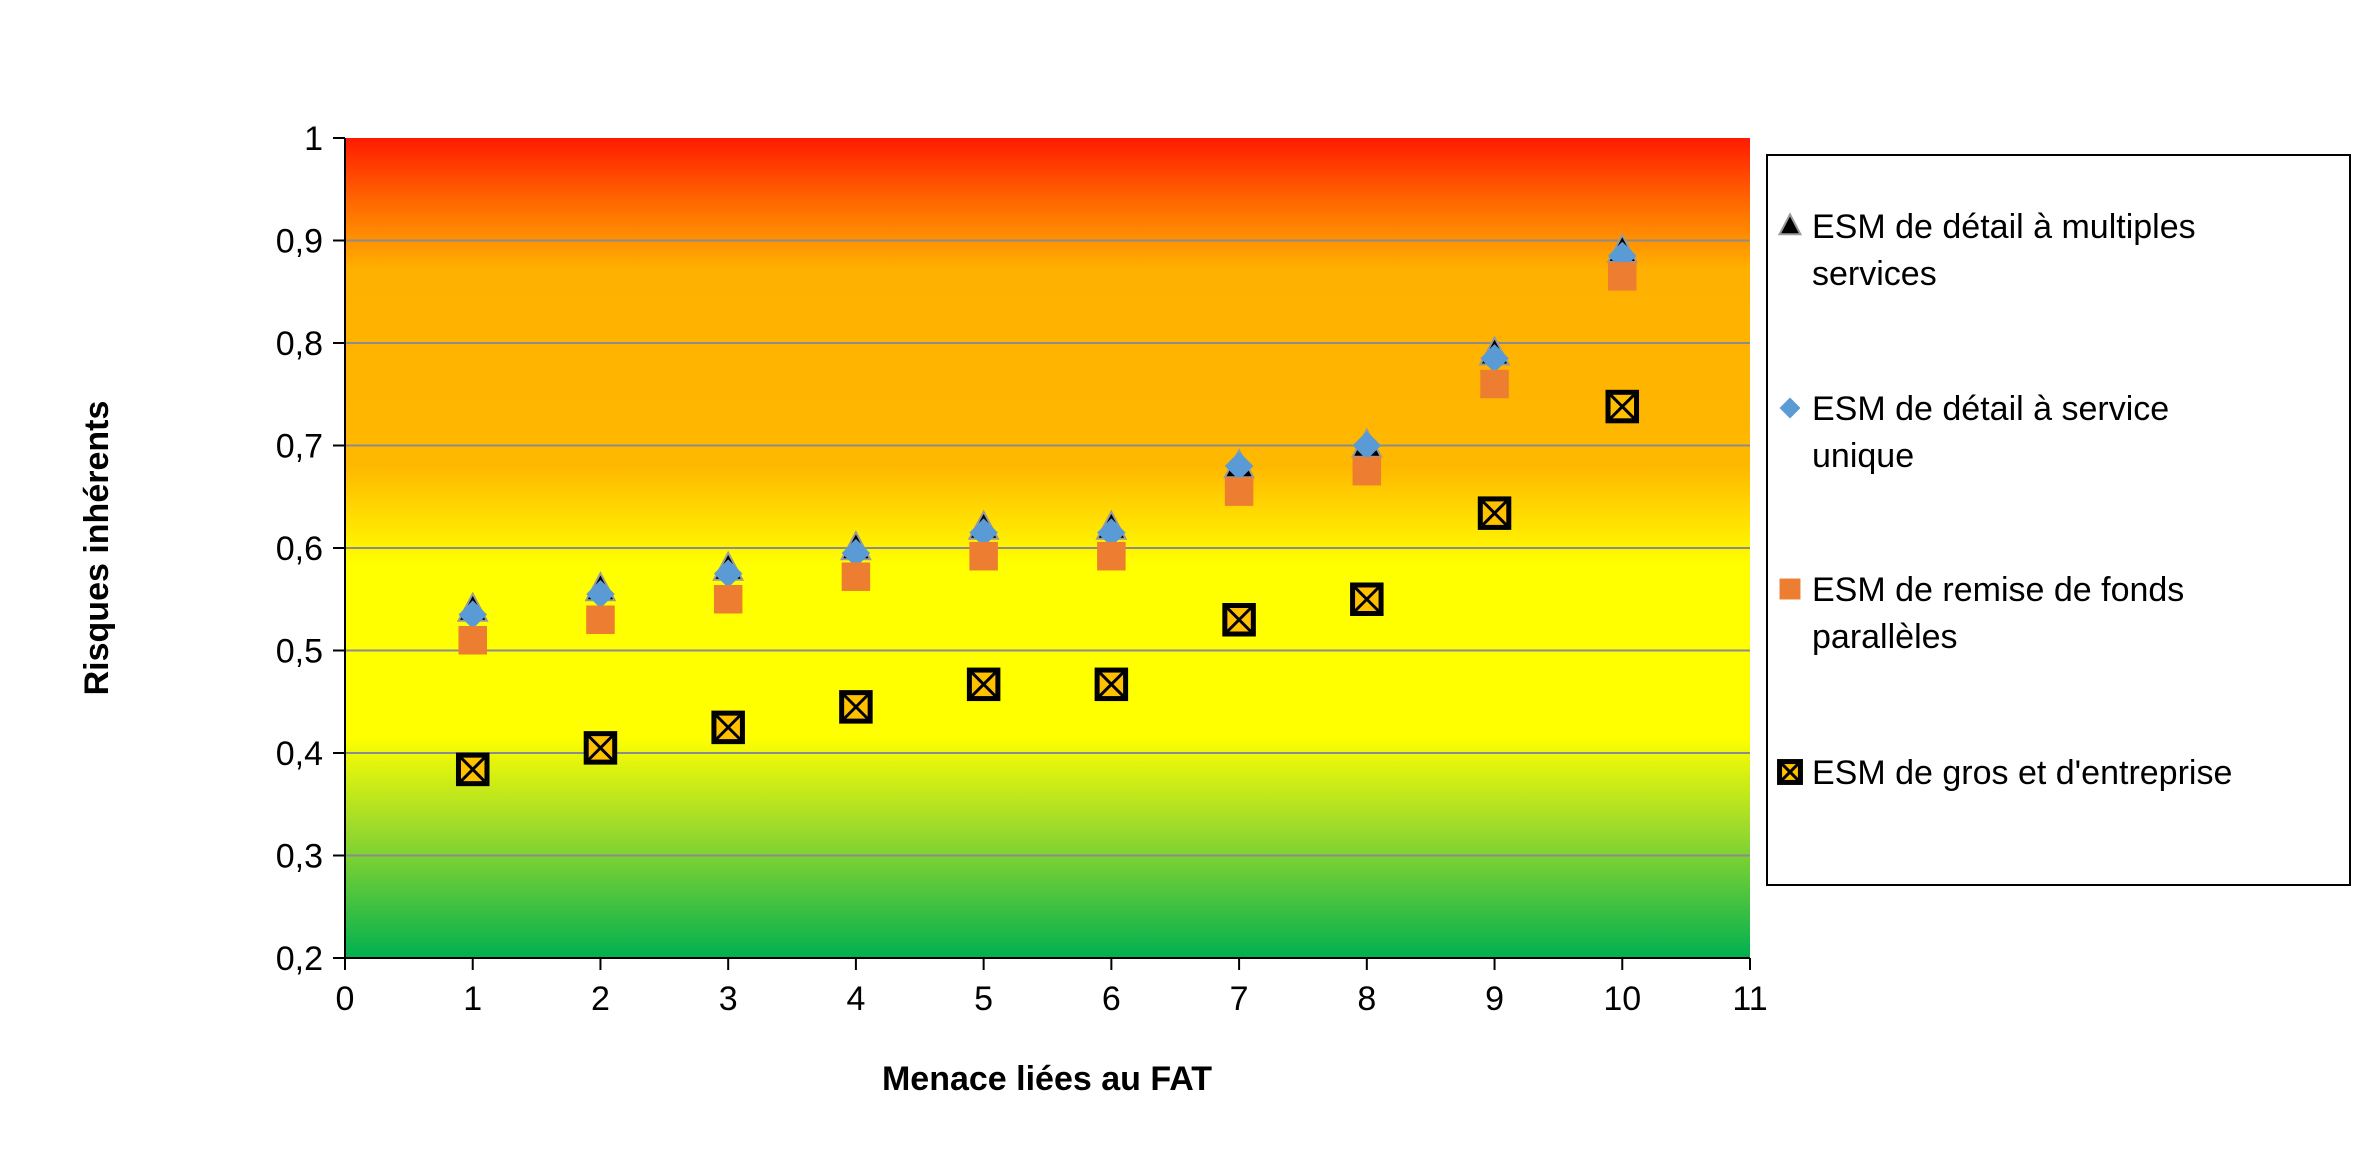 This screenshot has width=2362, height=1157. What do you see at coordinates (1366, 999) in the screenshot?
I see `x-tick-label: 8` at bounding box center [1366, 999].